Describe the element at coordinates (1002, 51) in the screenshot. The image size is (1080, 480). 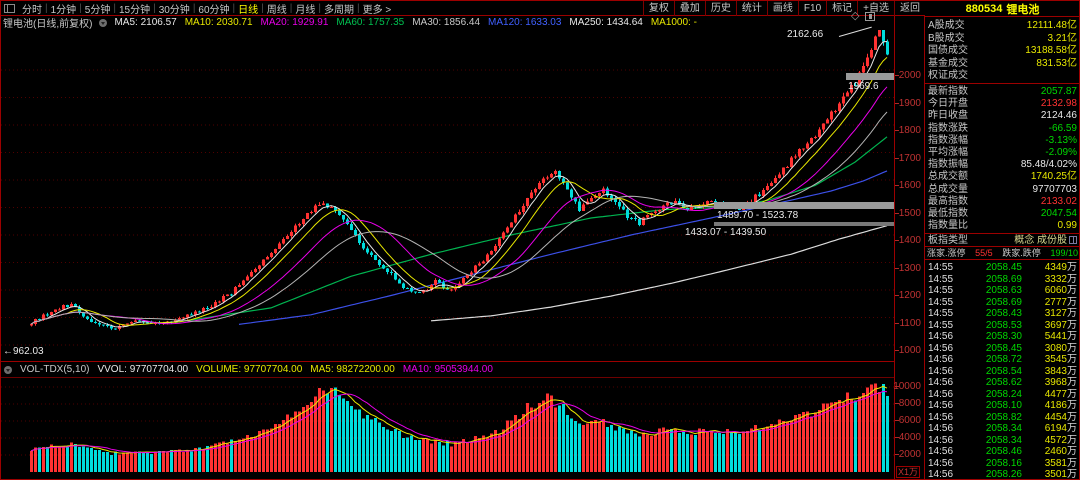
I see `summary-row: 国债成交 13188.58亿` at that location.